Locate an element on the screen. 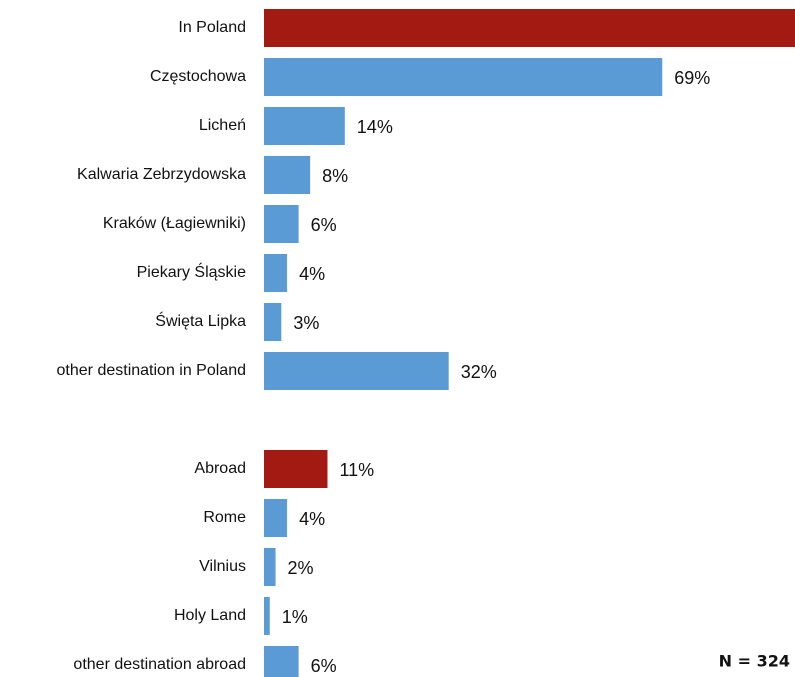 The width and height of the screenshot is (795, 677). category-label: Piekary Śląskie is located at coordinates (191, 271).